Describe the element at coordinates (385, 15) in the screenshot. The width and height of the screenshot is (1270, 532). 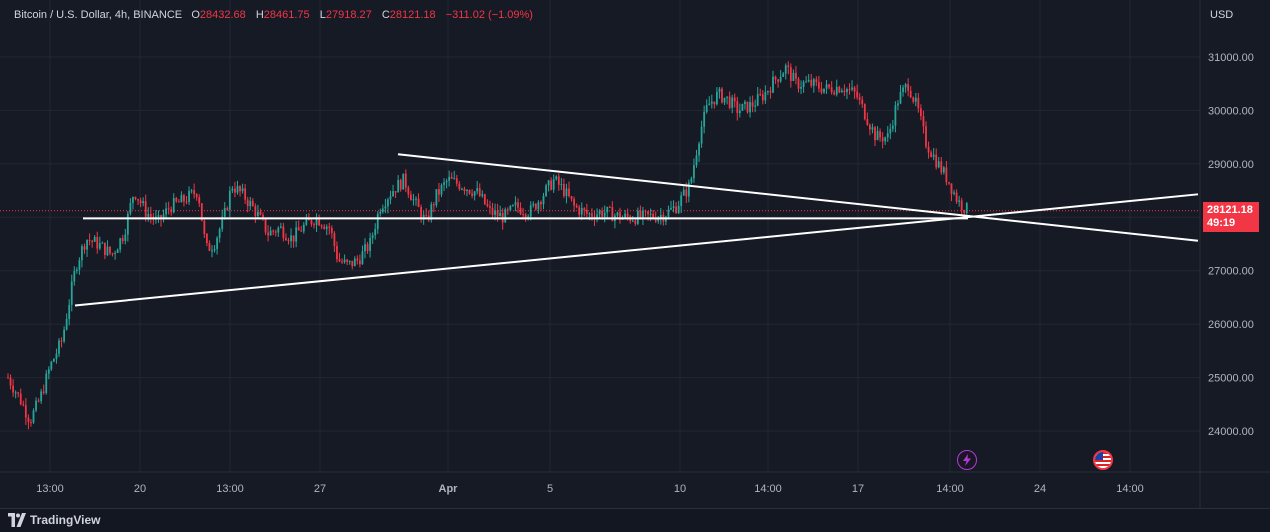
I see `ohlc-close-key: C` at that location.